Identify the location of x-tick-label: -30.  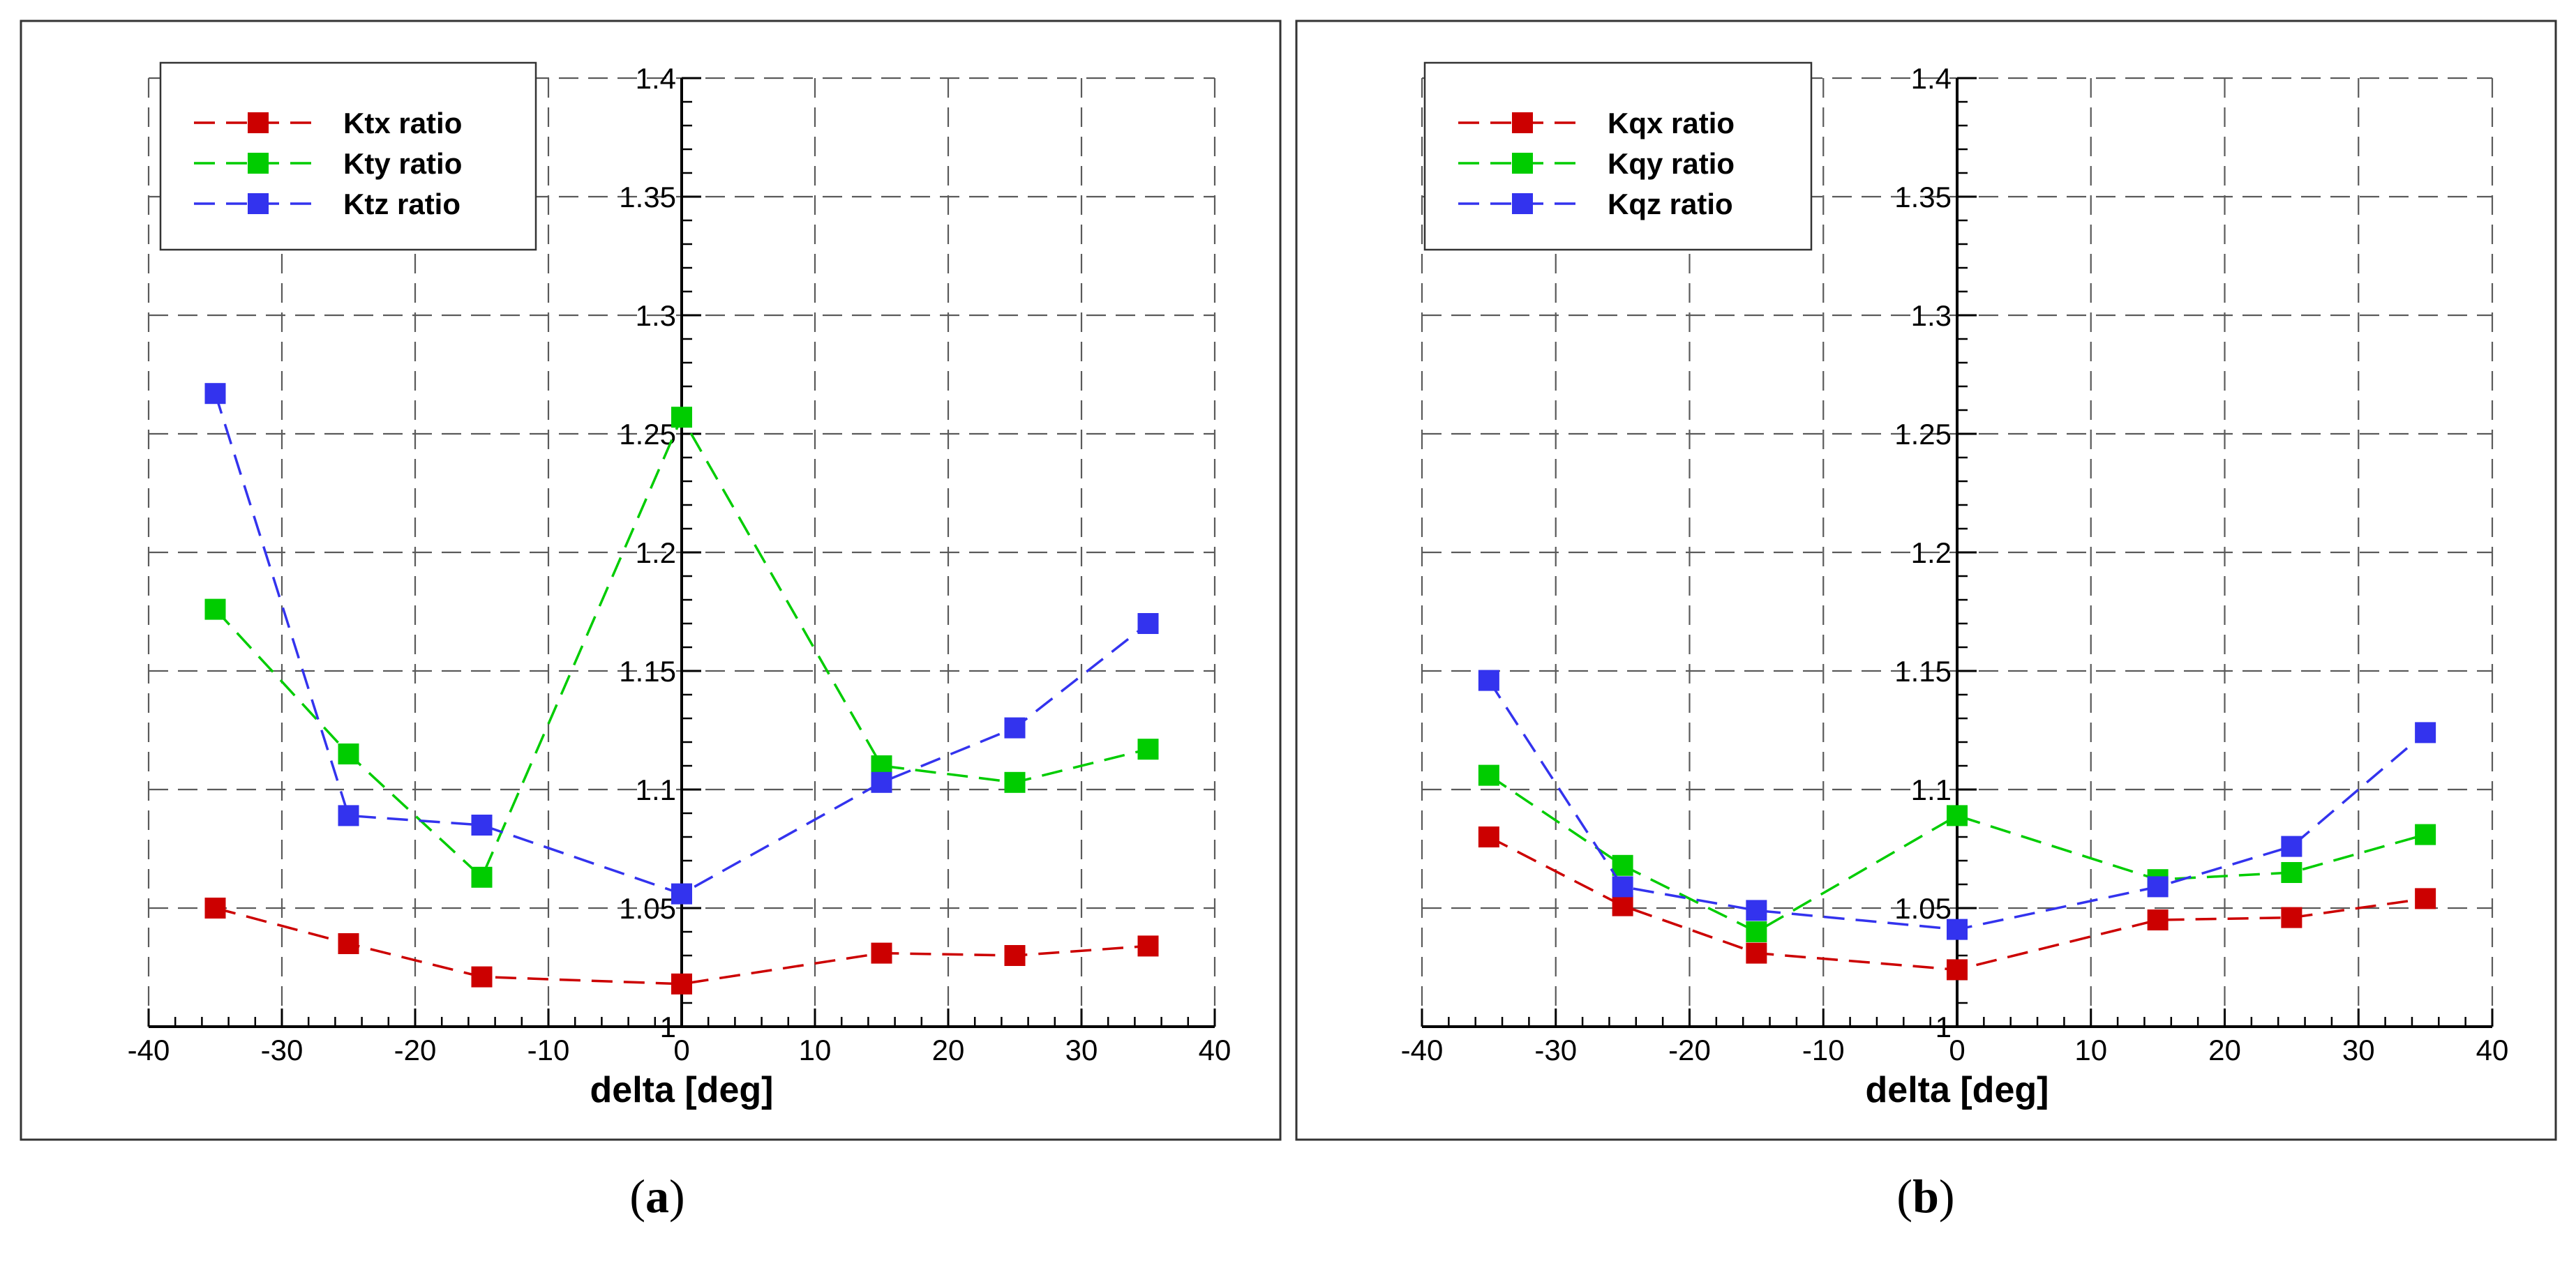
(1555, 1050).